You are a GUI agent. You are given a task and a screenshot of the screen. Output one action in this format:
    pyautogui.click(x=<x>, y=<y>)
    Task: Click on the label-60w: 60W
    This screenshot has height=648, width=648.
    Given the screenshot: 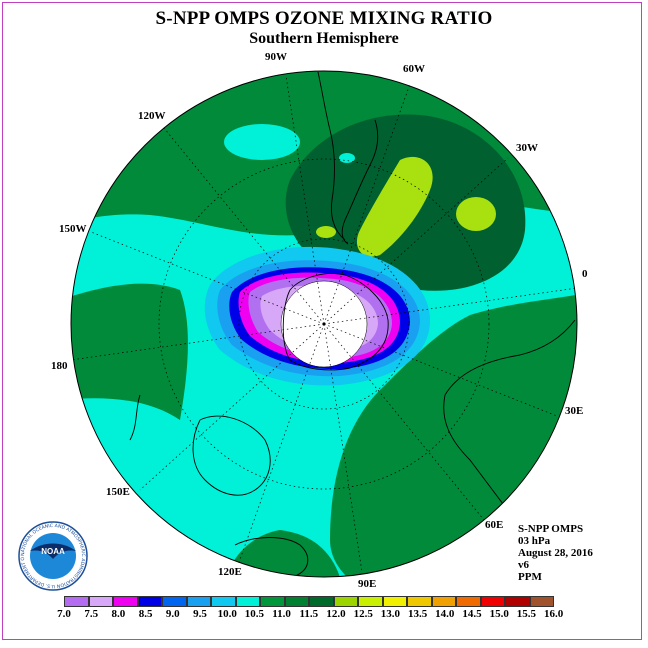 What is the action you would take?
    pyautogui.click(x=414, y=69)
    